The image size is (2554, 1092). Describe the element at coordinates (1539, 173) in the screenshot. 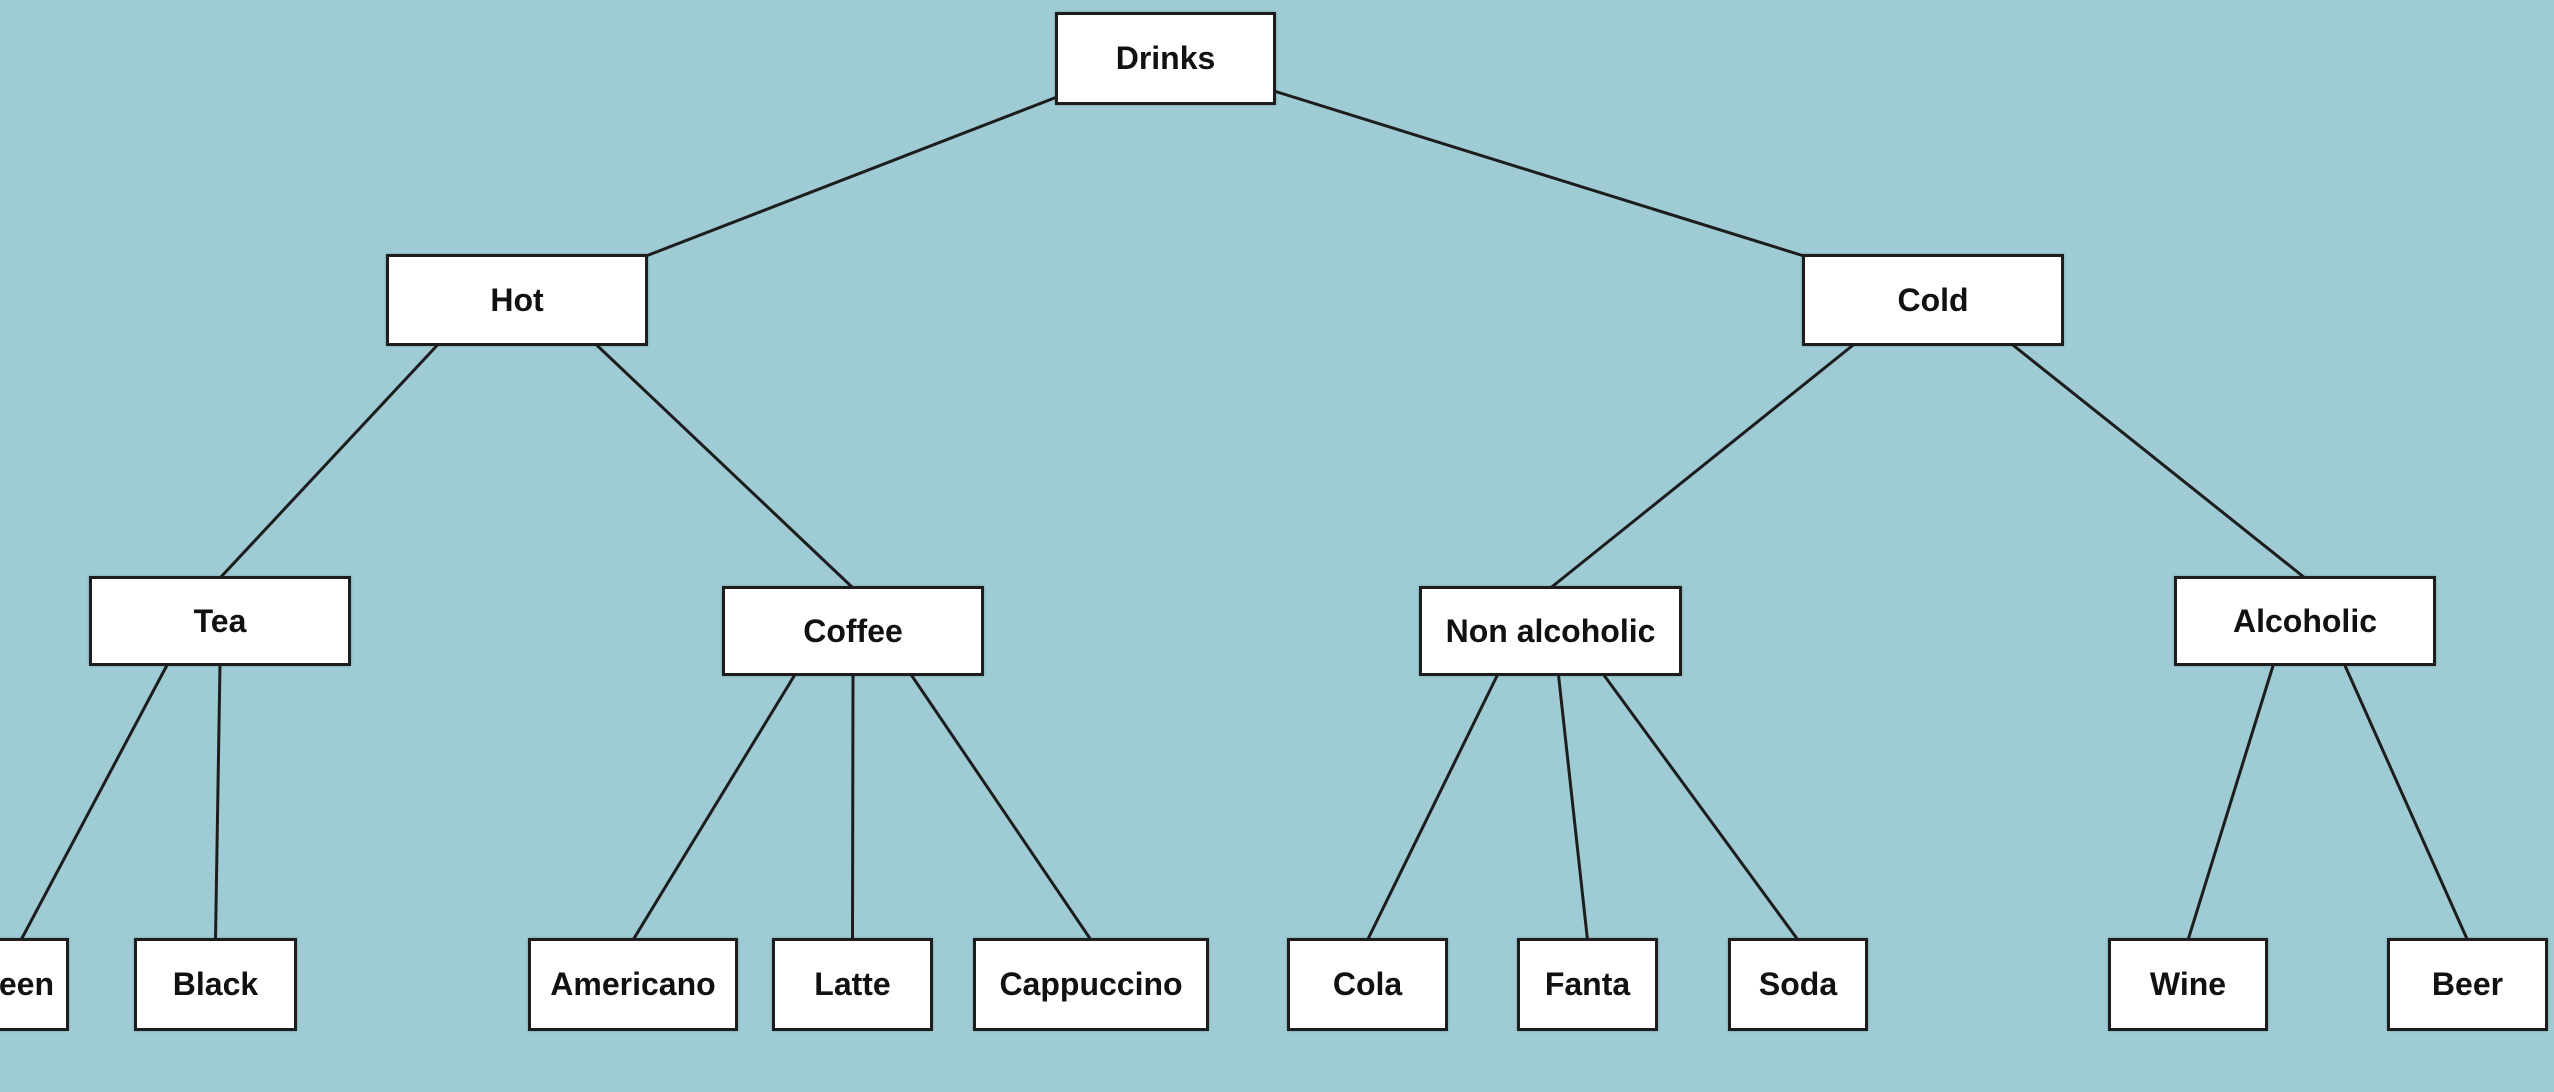

I see `edge-drinks-to-cold` at that location.